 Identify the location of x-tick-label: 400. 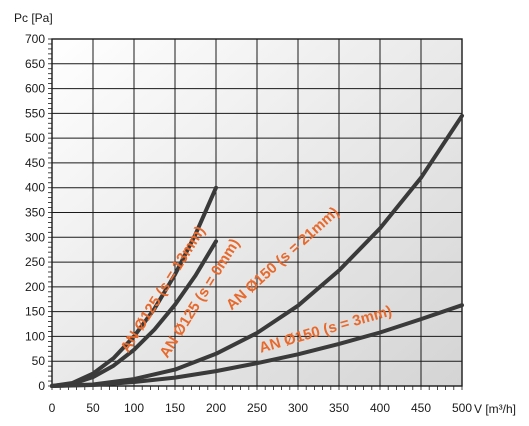
(380, 408).